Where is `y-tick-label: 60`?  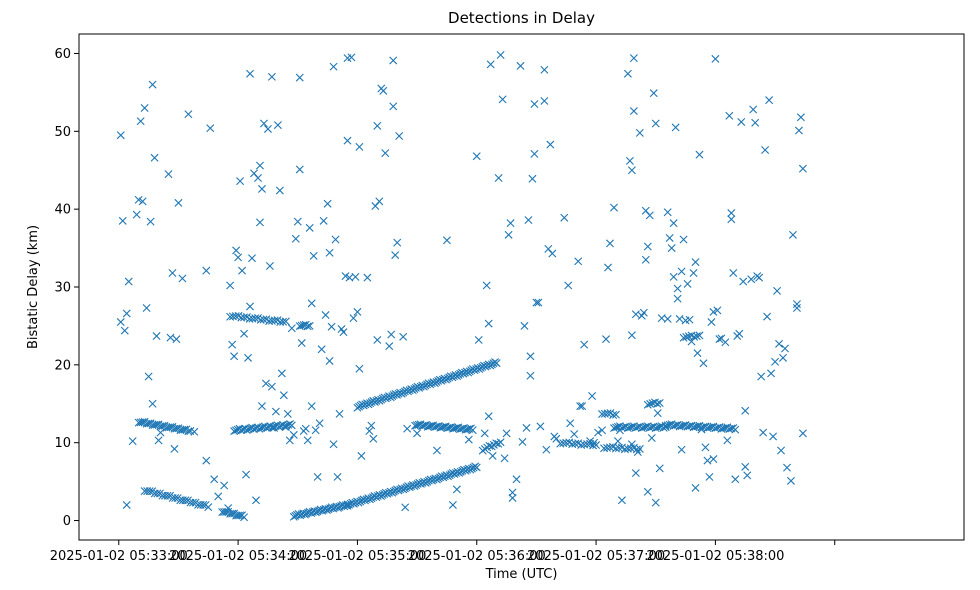
y-tick-label: 60 is located at coordinates (62, 54).